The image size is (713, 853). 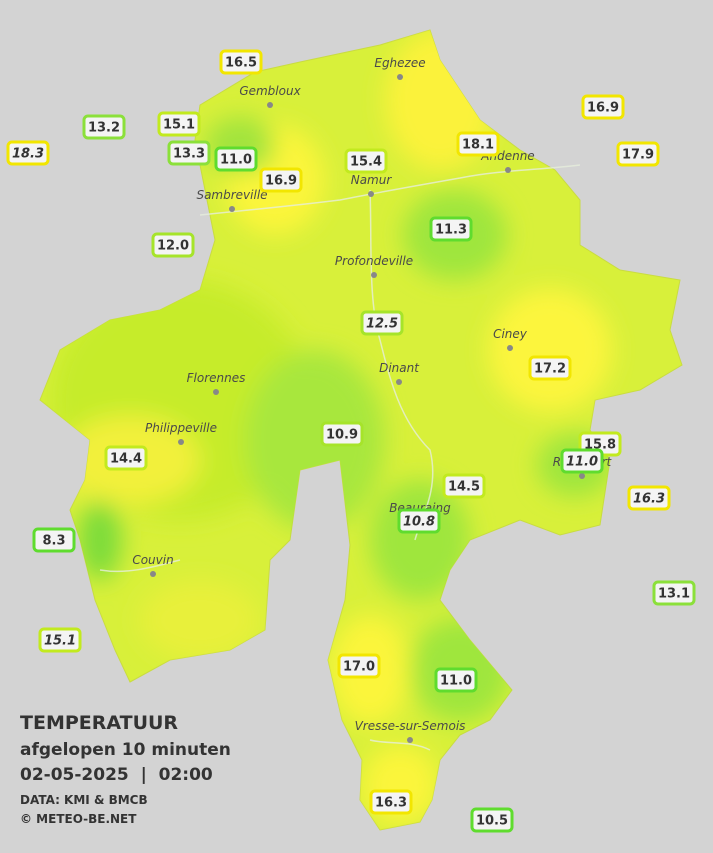 I want to click on station: 12.5, so click(x=382, y=323).